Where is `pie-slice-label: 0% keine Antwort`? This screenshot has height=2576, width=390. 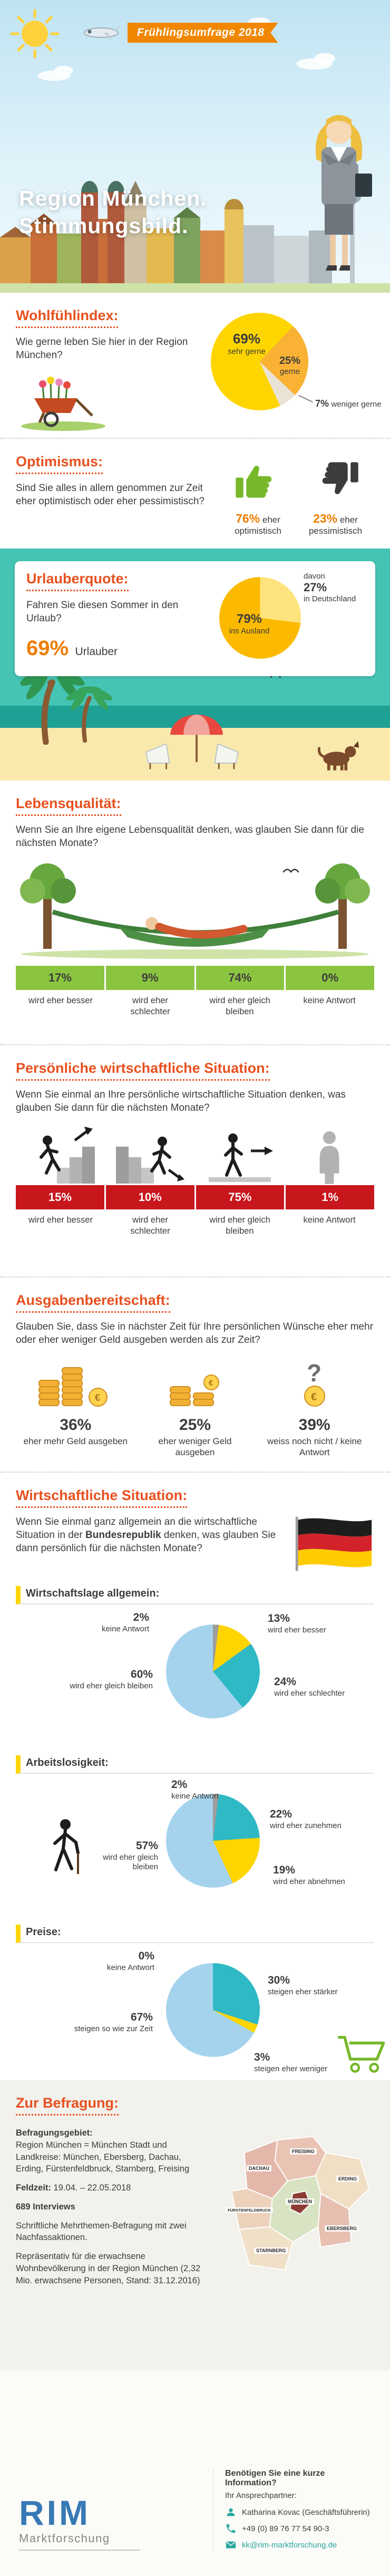 pie-slice-label: 0% keine Antwort is located at coordinates (130, 1961).